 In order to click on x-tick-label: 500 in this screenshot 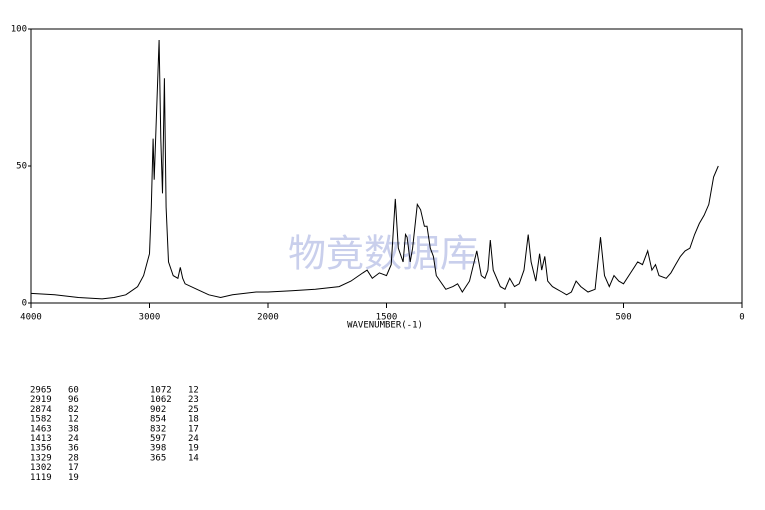, I will do `click(623, 318)`.